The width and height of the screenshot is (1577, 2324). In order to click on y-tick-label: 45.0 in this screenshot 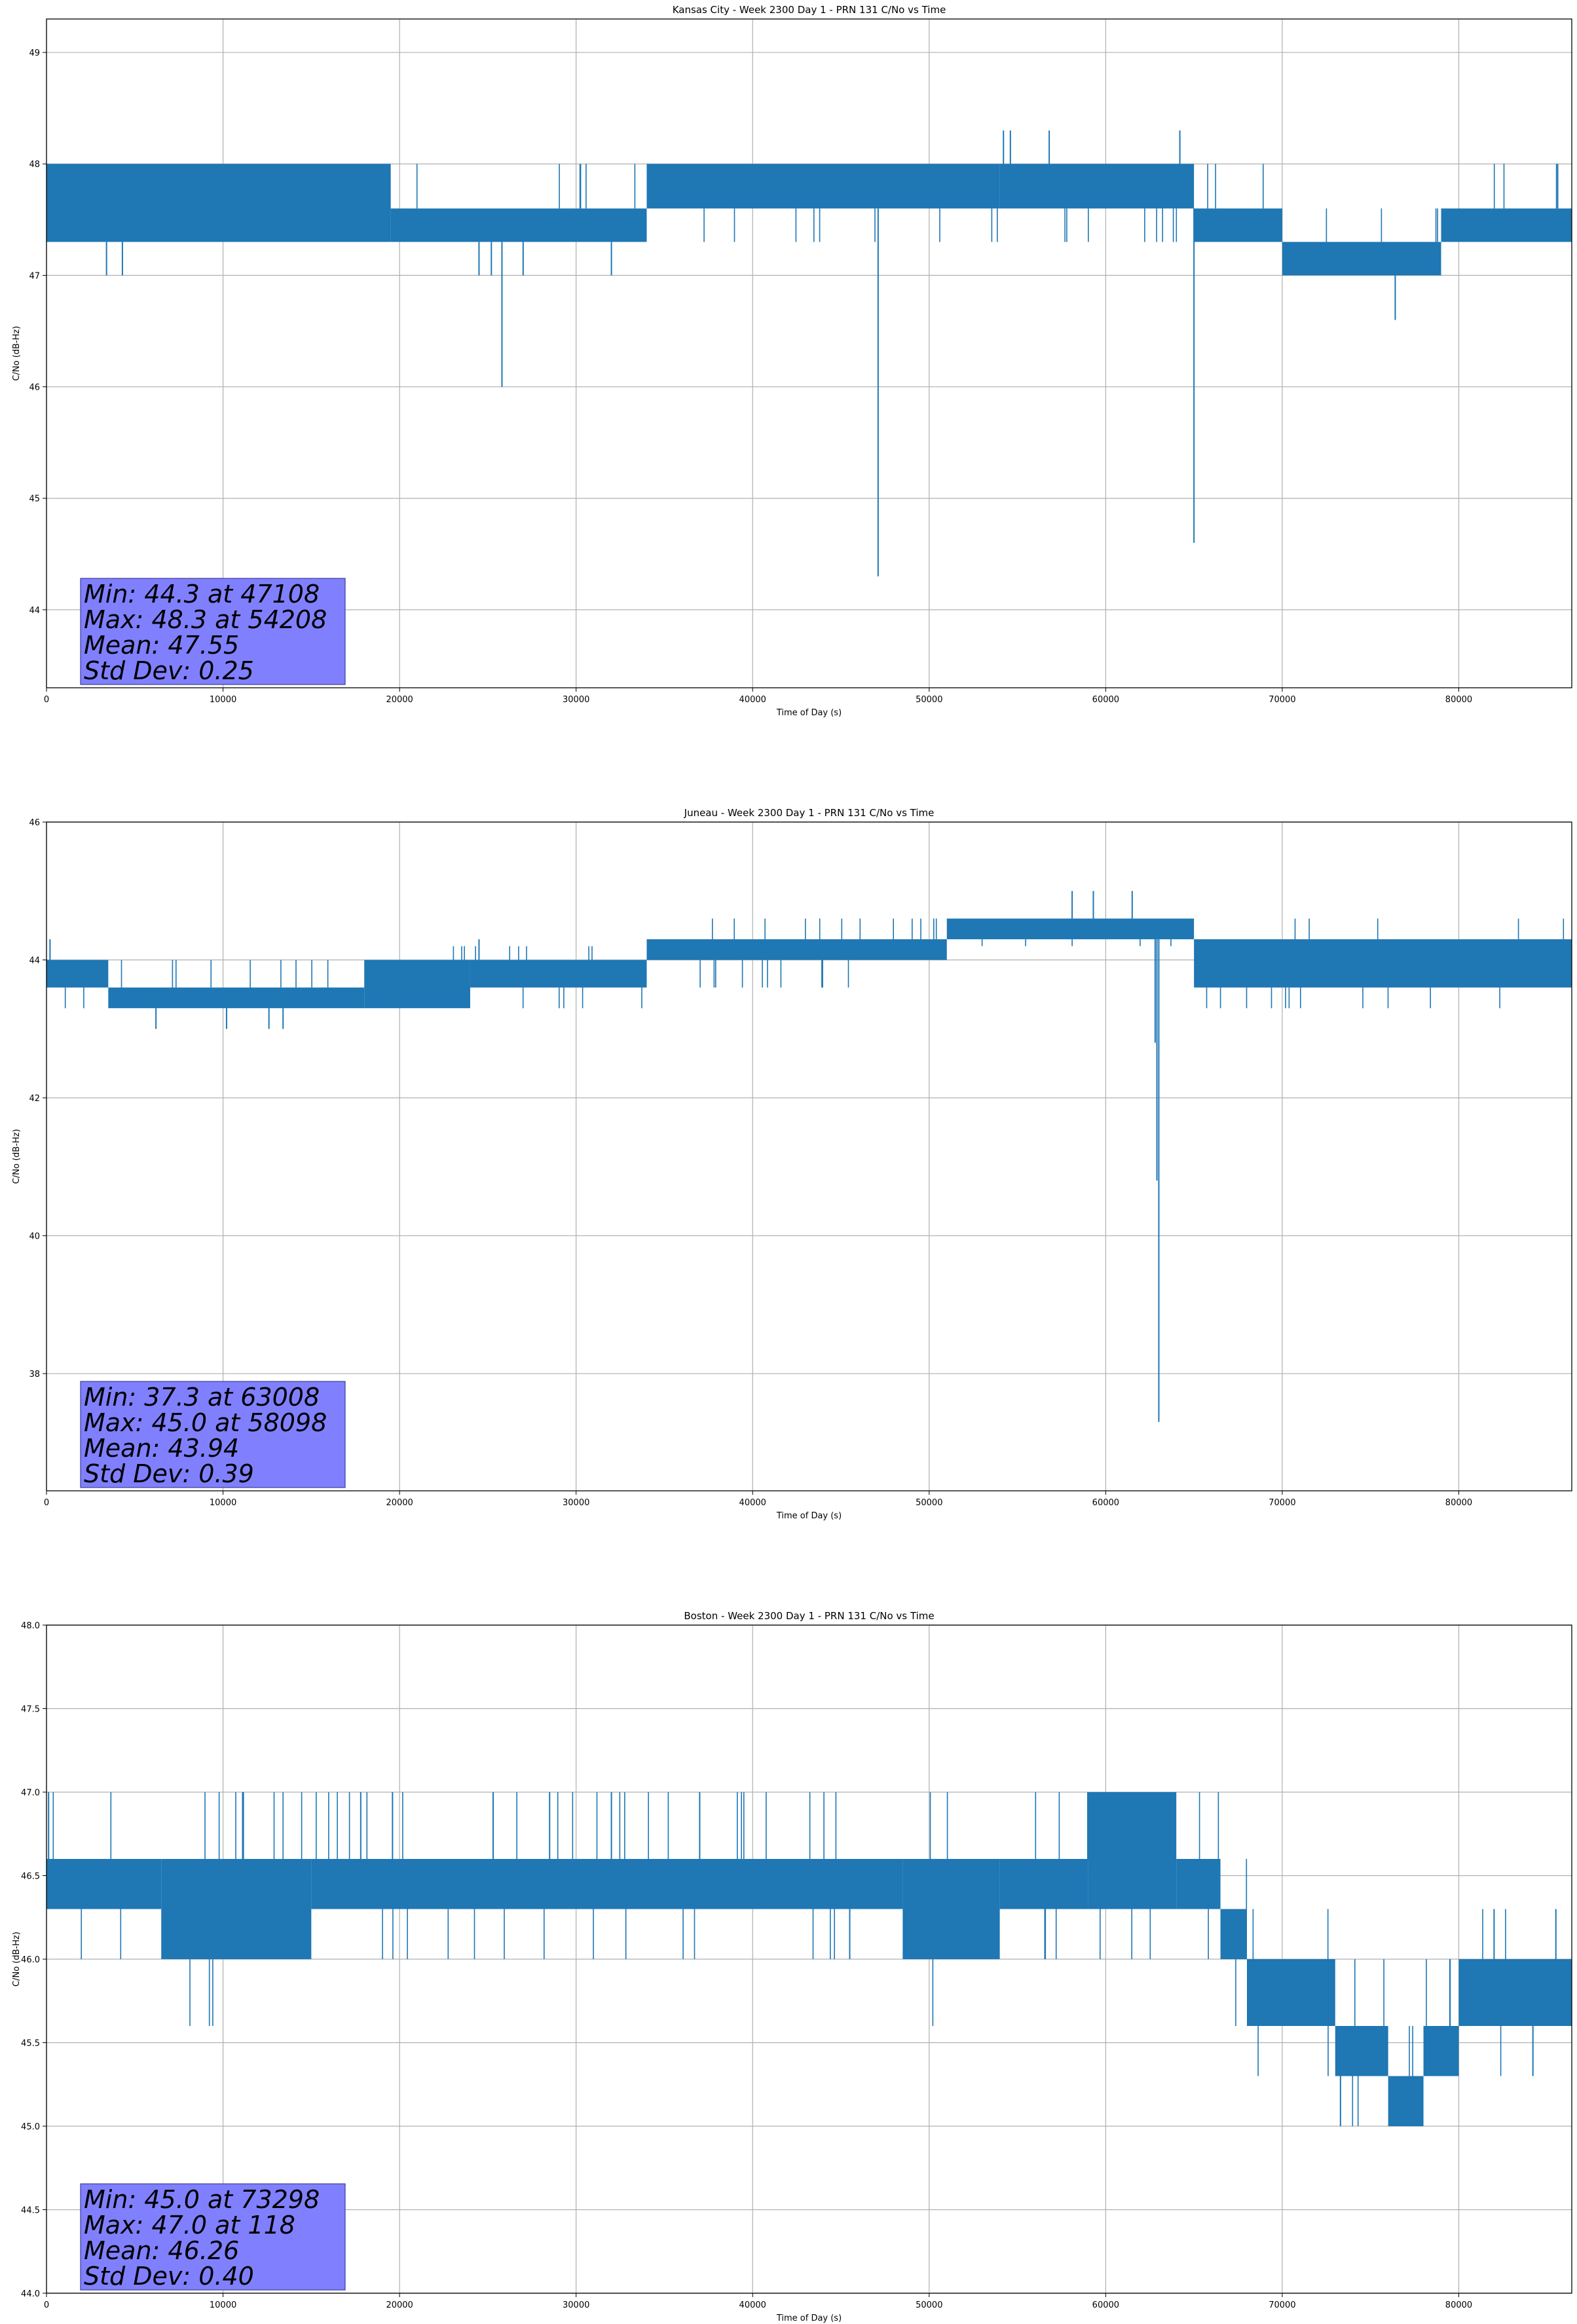, I will do `click(30, 2127)`.